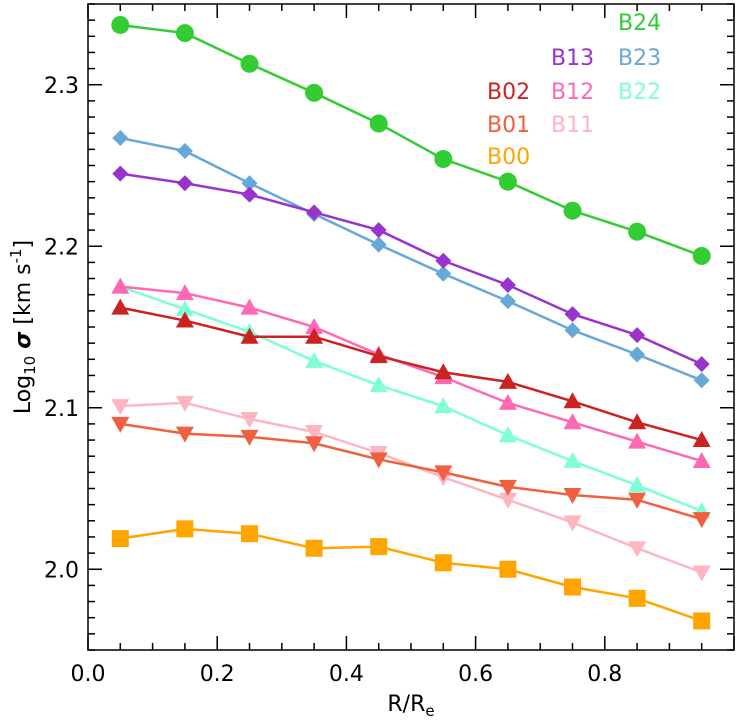 The image size is (747, 722). What do you see at coordinates (639, 58) in the screenshot?
I see `legend-label-b23: B23` at bounding box center [639, 58].